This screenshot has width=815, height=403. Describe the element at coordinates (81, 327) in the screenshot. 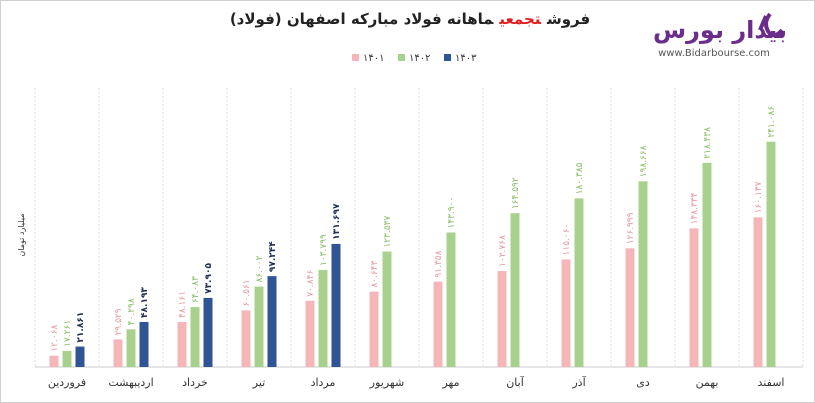

I see `value-label: ۲۱.۸۶۱` at that location.